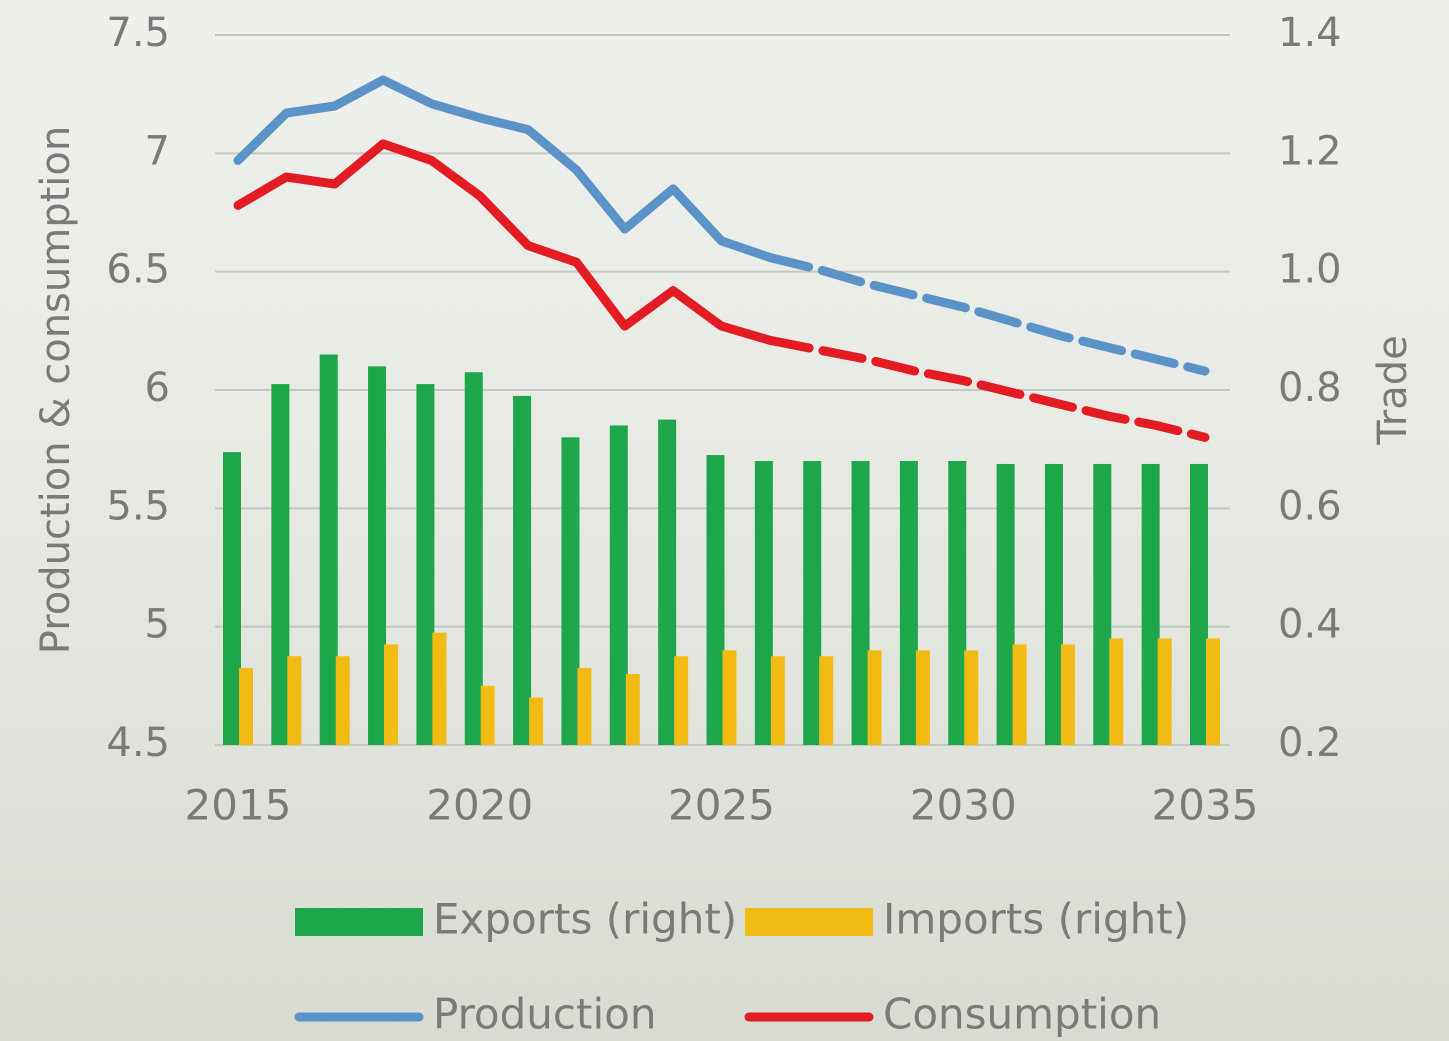 This screenshot has width=1449, height=1041. What do you see at coordinates (138, 506) in the screenshot?
I see `y-tick-label: 5.5` at bounding box center [138, 506].